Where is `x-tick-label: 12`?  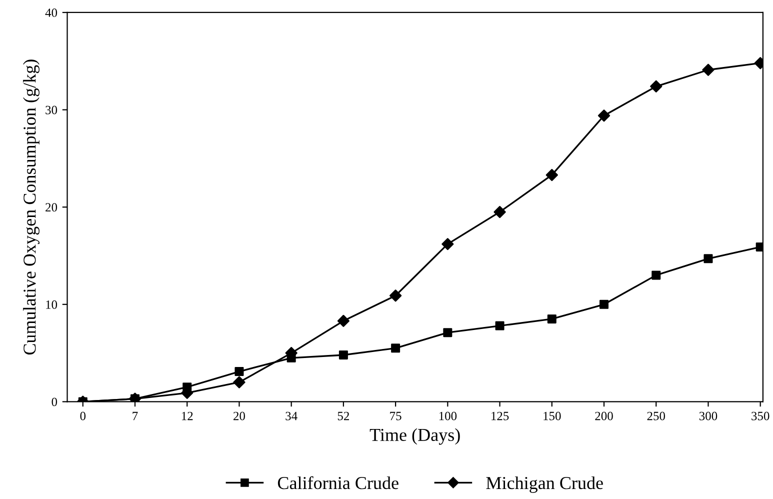 x-tick-label: 12 is located at coordinates (187, 416).